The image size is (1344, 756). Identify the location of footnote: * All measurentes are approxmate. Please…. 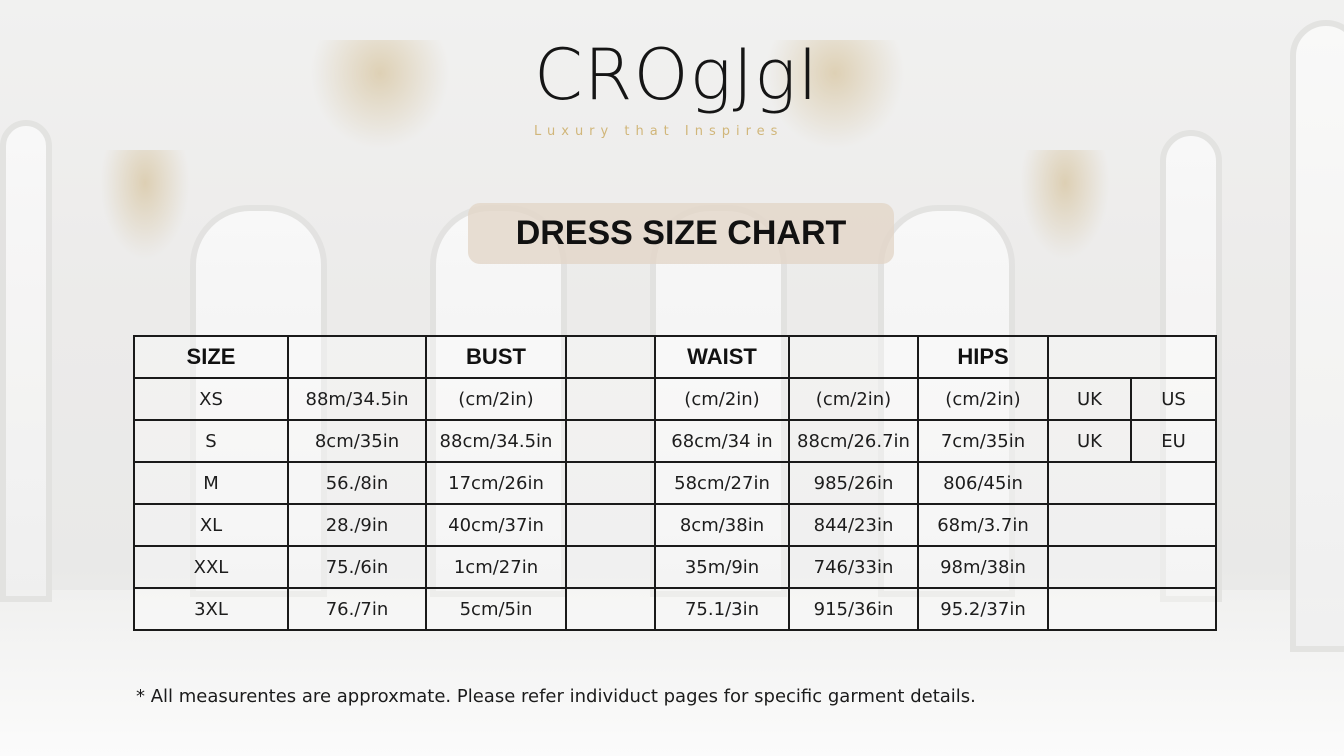
(556, 696).